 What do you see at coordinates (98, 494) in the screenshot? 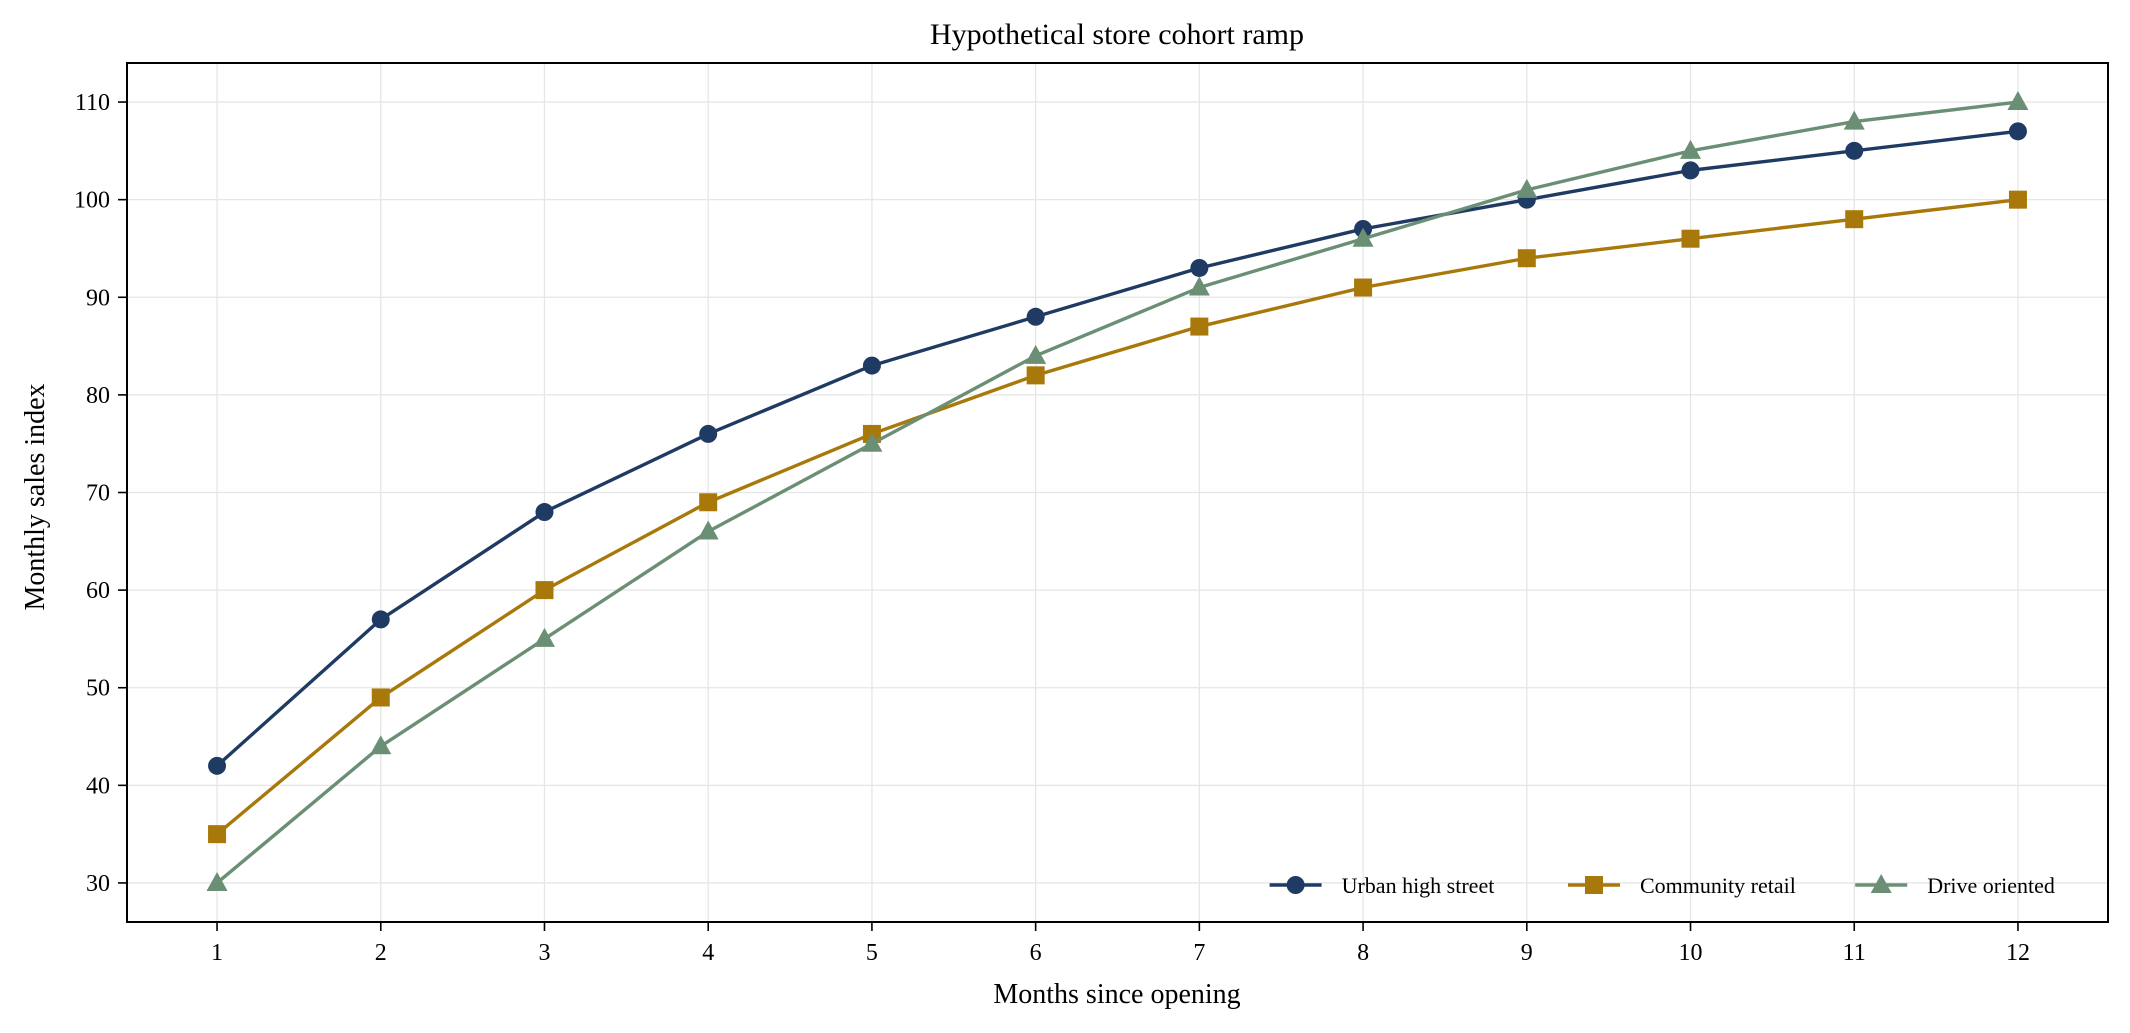
I see `y-tick-label: 70` at bounding box center [98, 494].